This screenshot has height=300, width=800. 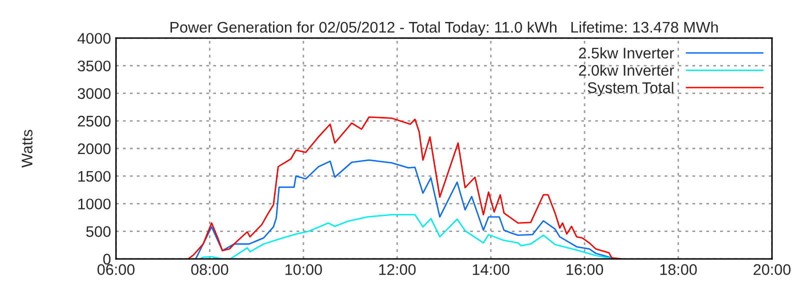 What do you see at coordinates (94, 121) in the screenshot?
I see `y-tick-label: 2500` at bounding box center [94, 121].